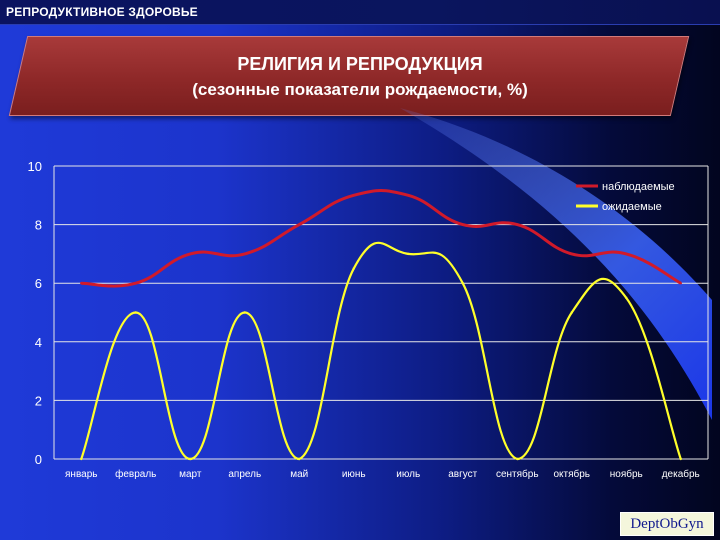 The width and height of the screenshot is (720, 540). Describe the element at coordinates (681, 474) in the screenshot. I see `x-tick-label: декабрь` at that location.